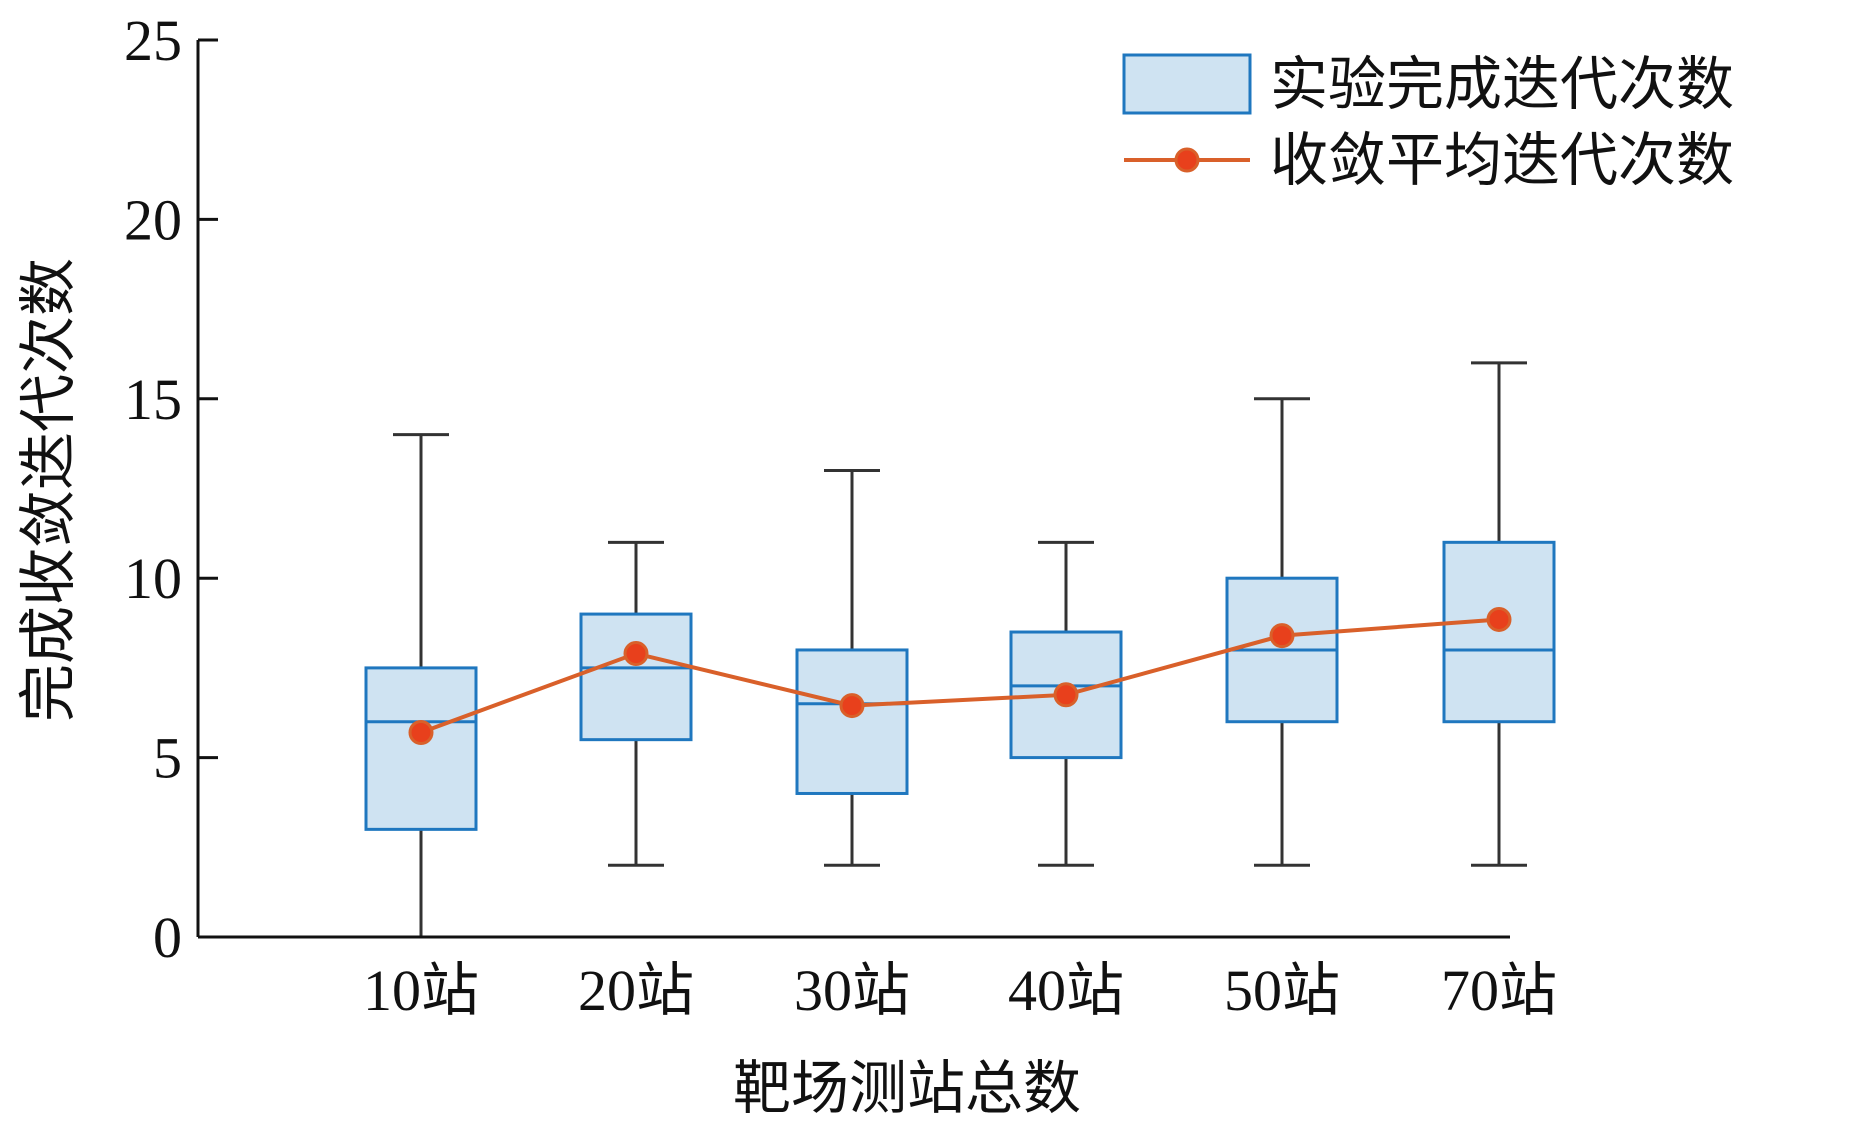 This screenshot has width=1868, height=1132. What do you see at coordinates (167, 937) in the screenshot?
I see `y-tick-label: 0` at bounding box center [167, 937].